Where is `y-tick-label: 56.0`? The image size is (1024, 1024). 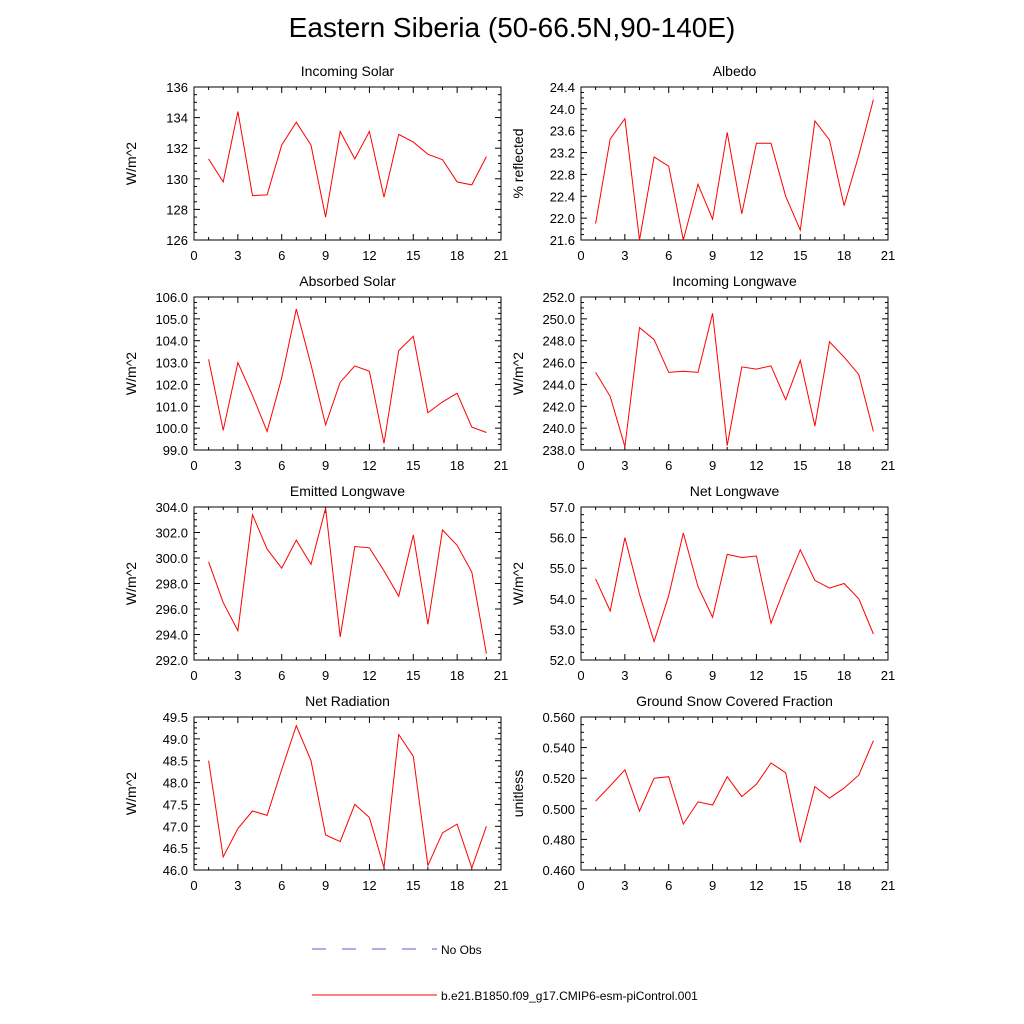
y-tick-label: 56.0 is located at coordinates (562, 538).